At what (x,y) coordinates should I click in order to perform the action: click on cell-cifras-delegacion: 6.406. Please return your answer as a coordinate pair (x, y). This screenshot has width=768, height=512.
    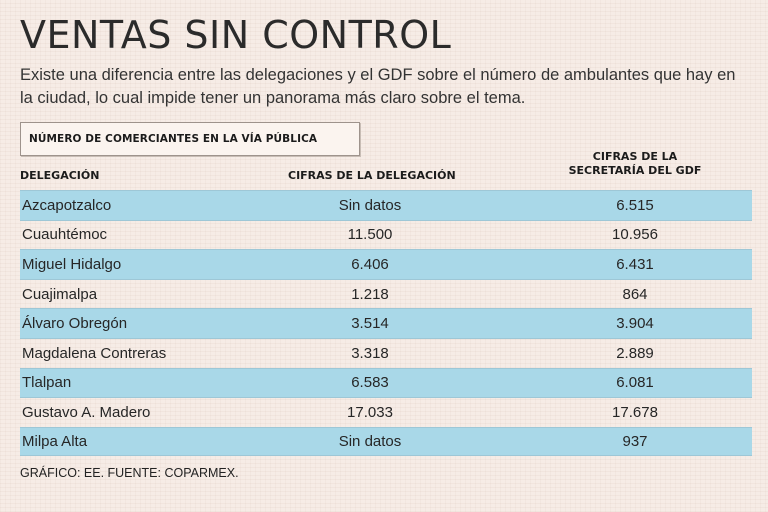
    Looking at the image, I should click on (370, 264).